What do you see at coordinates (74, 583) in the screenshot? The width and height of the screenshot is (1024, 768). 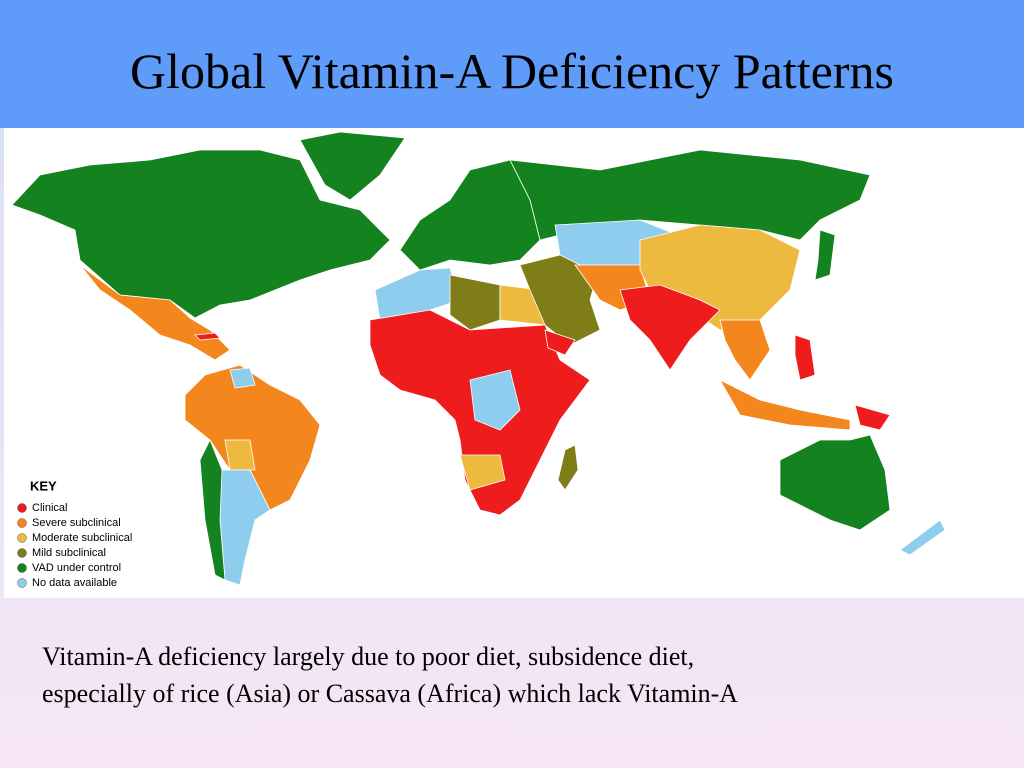 I see `key-label: No data available` at bounding box center [74, 583].